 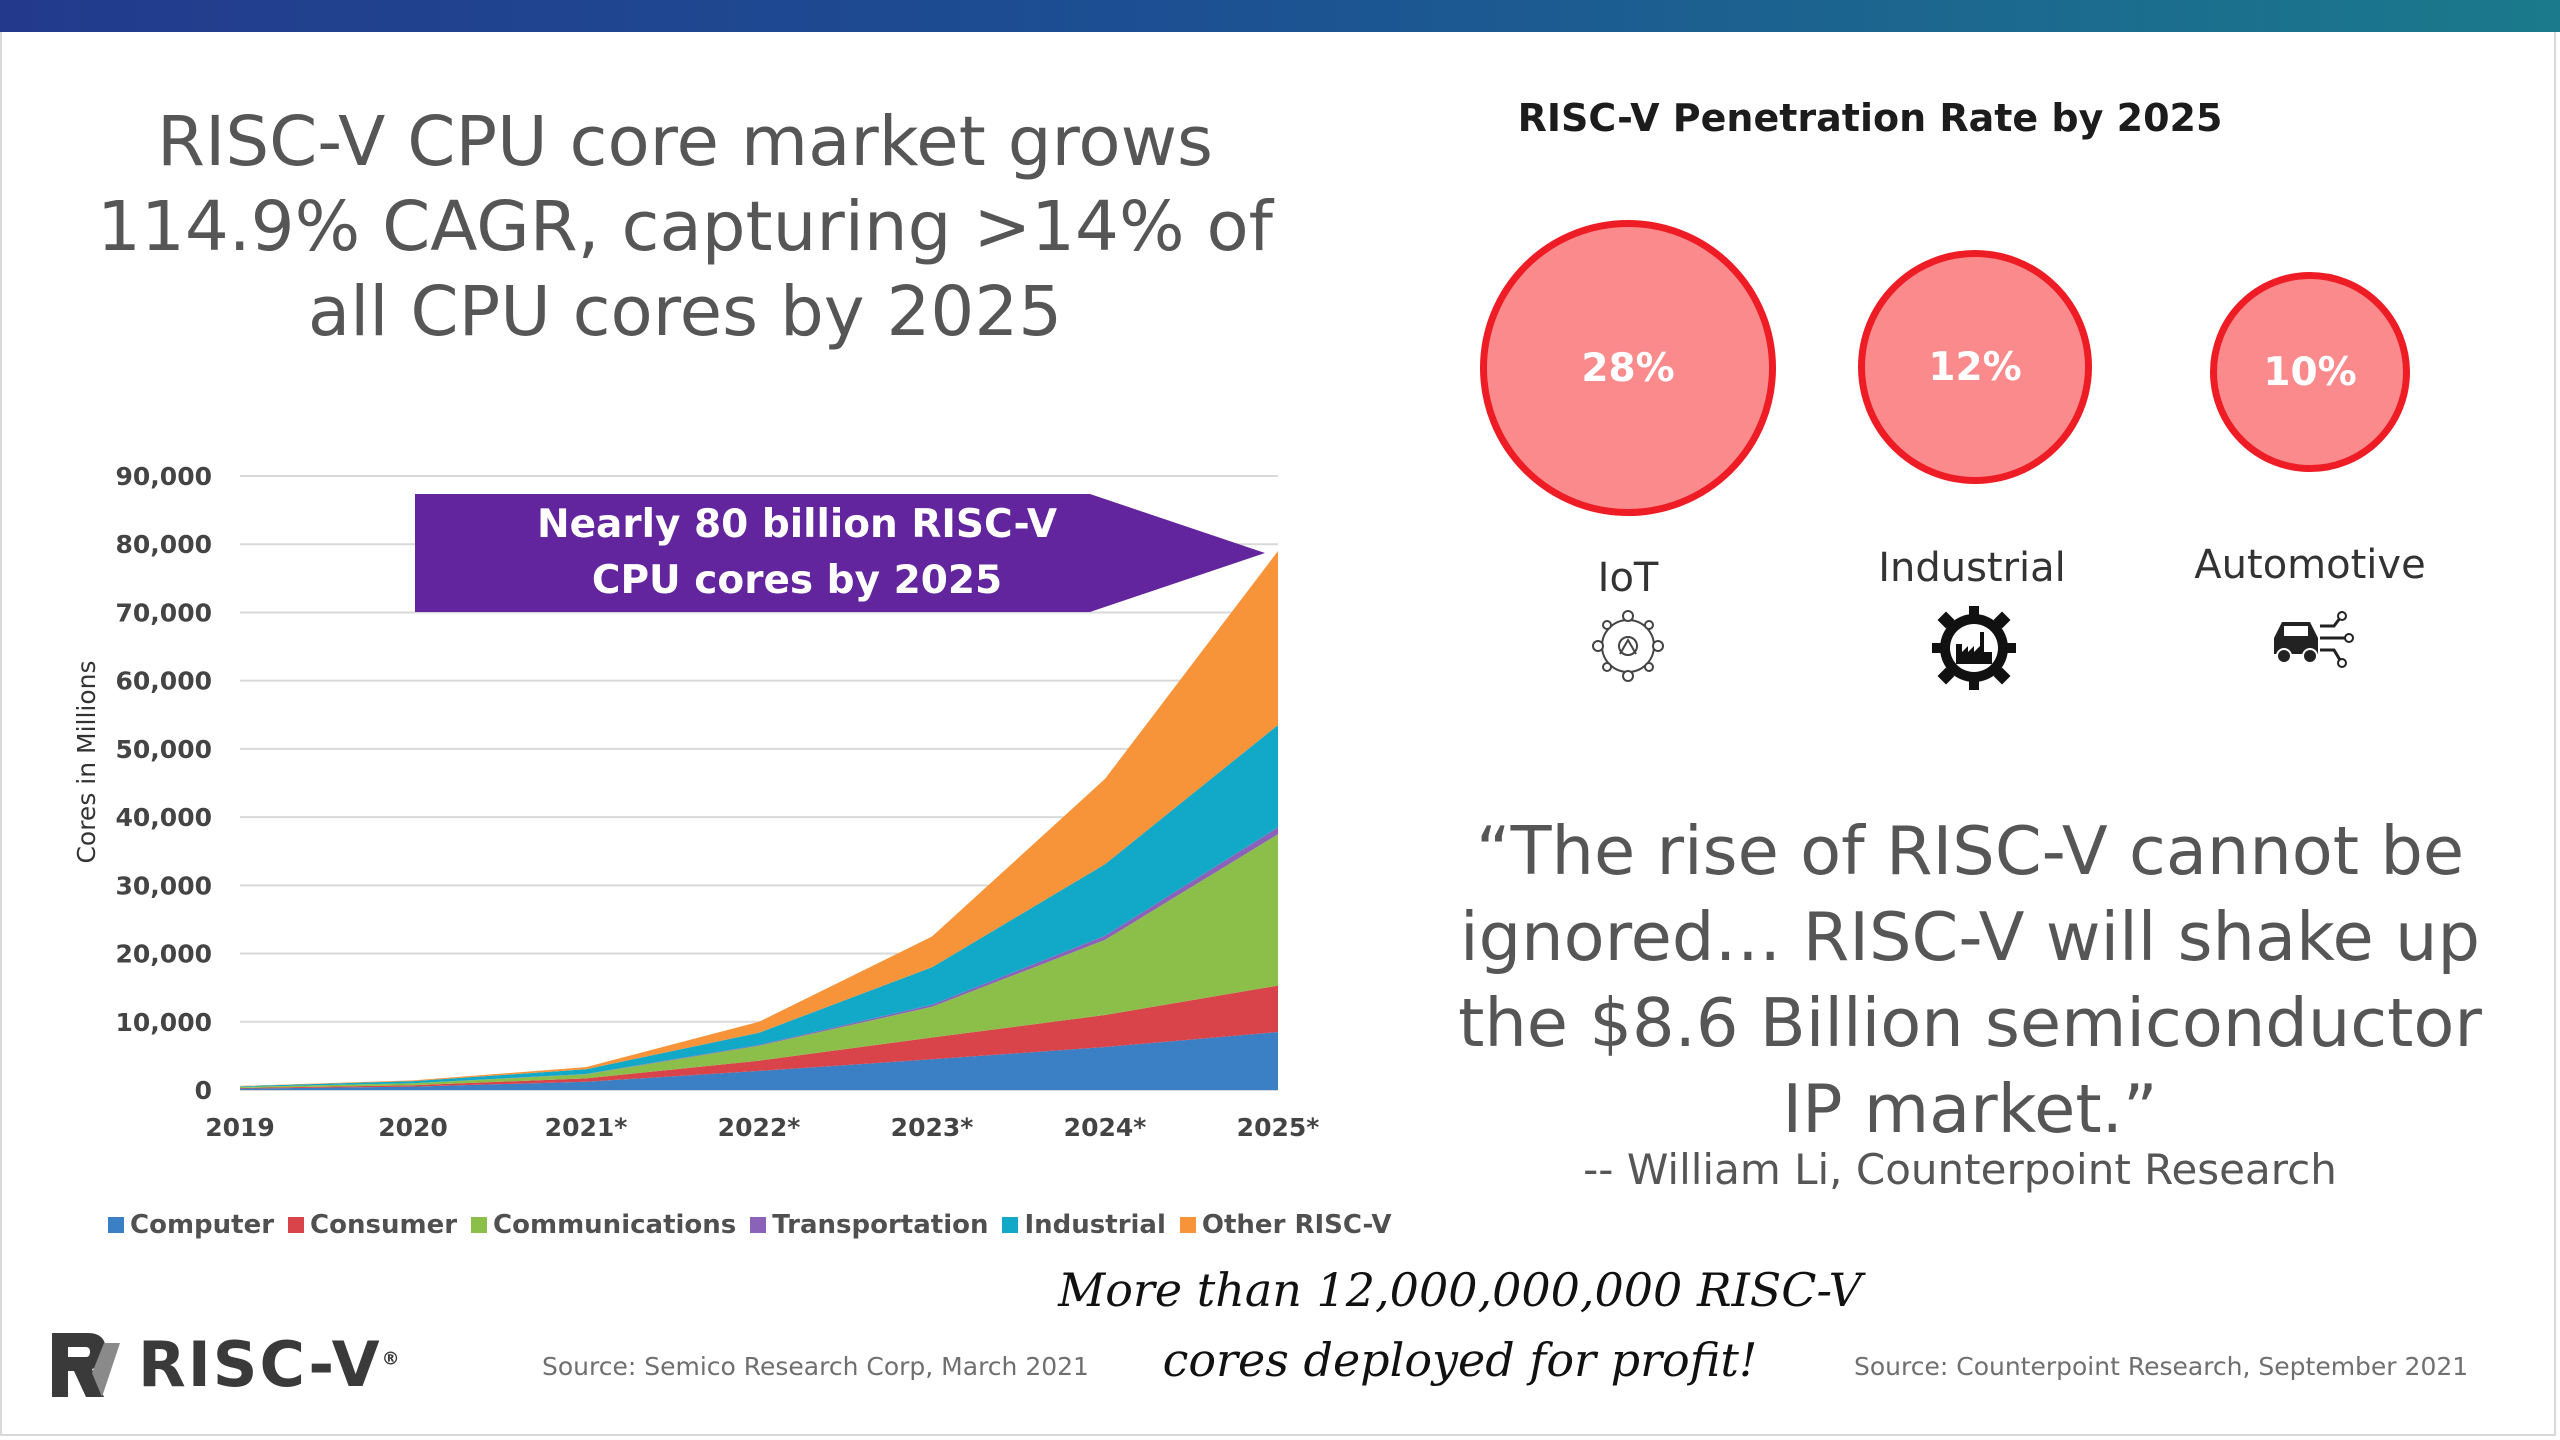 I want to click on x-tick-label: 2021*, so click(x=586, y=1127).